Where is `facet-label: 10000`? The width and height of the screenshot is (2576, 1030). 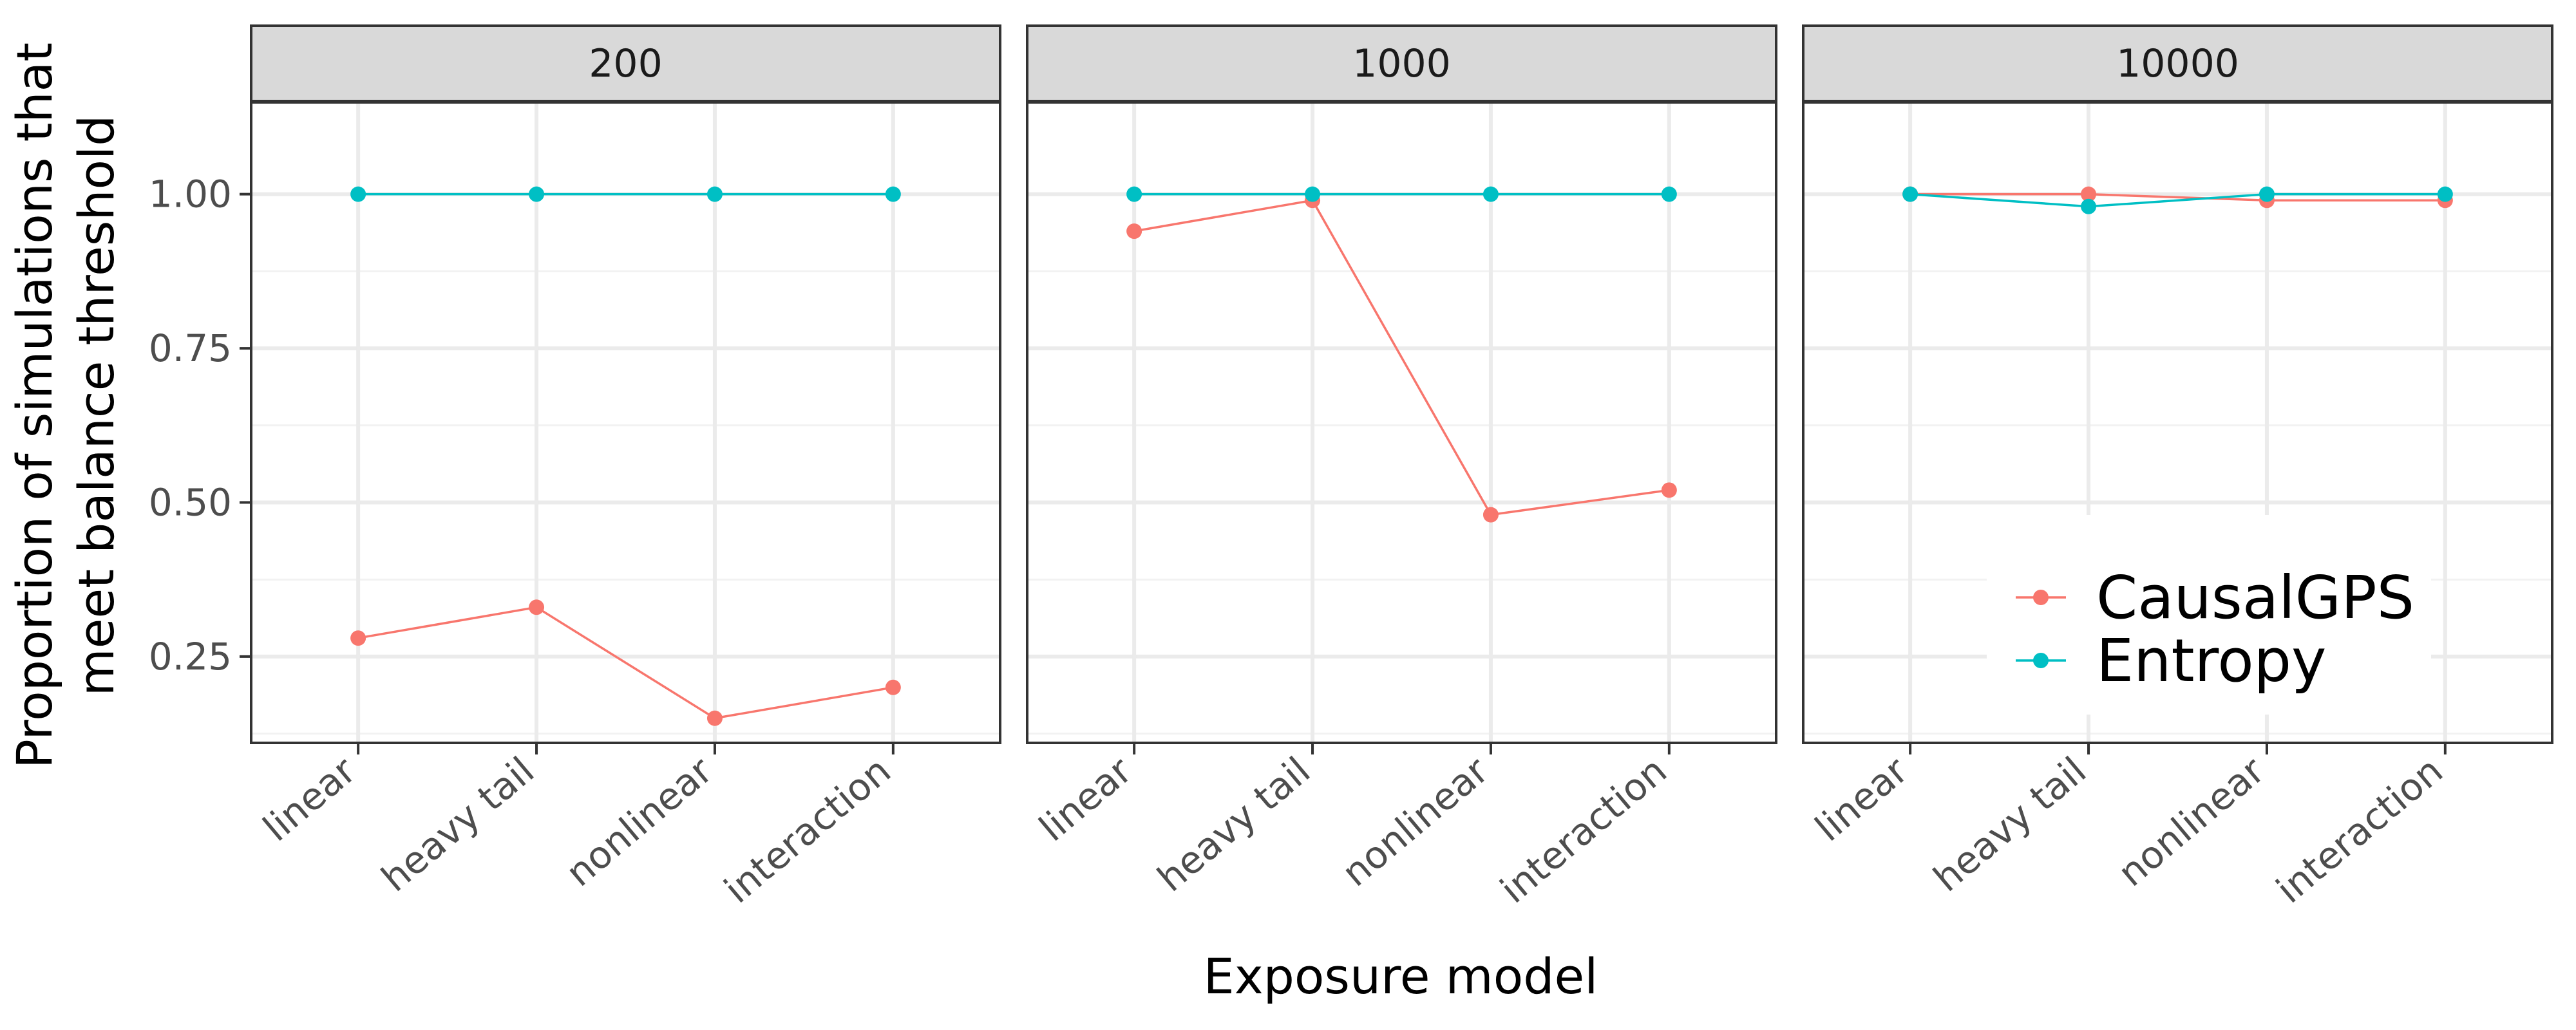
facet-label: 10000 is located at coordinates (2177, 63).